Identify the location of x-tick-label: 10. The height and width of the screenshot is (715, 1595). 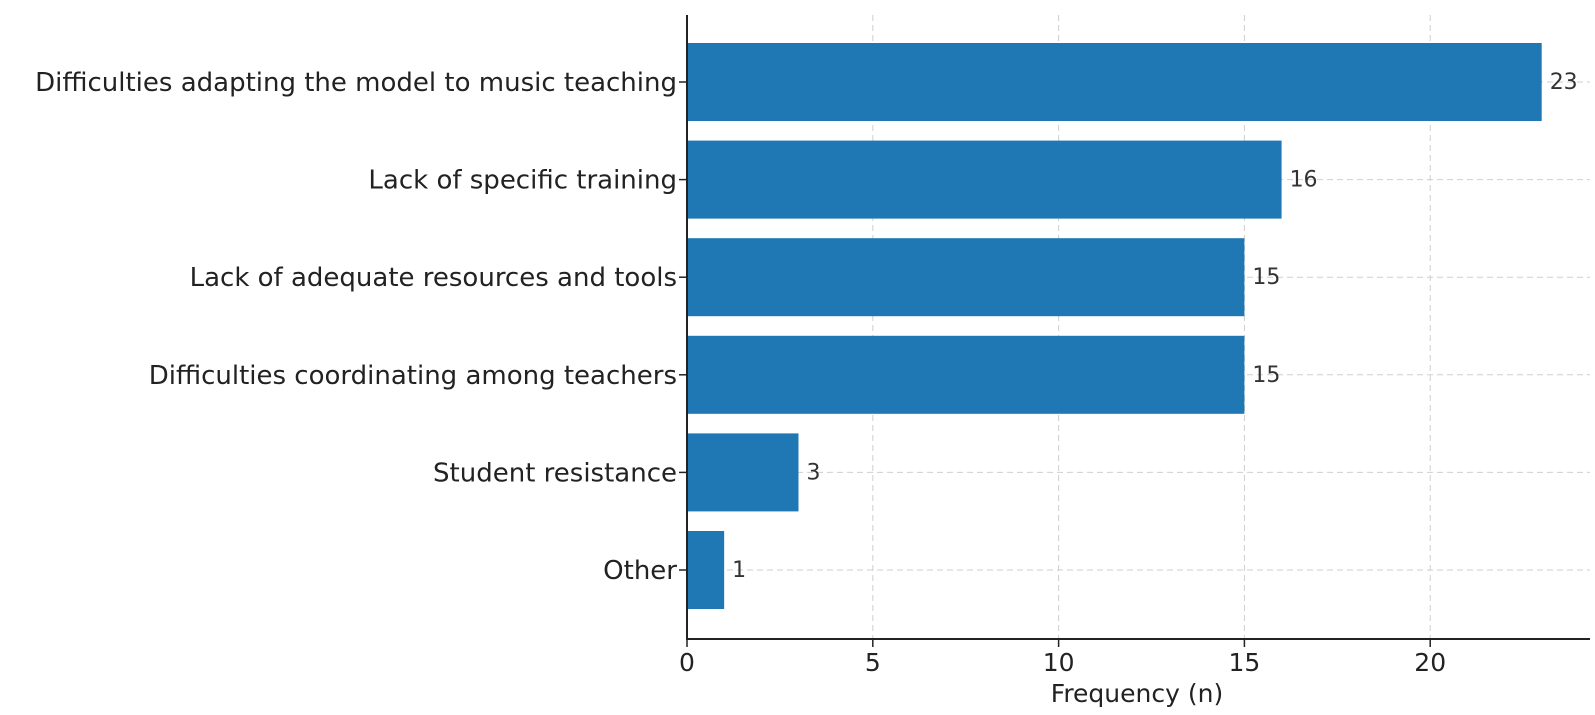
(1059, 662).